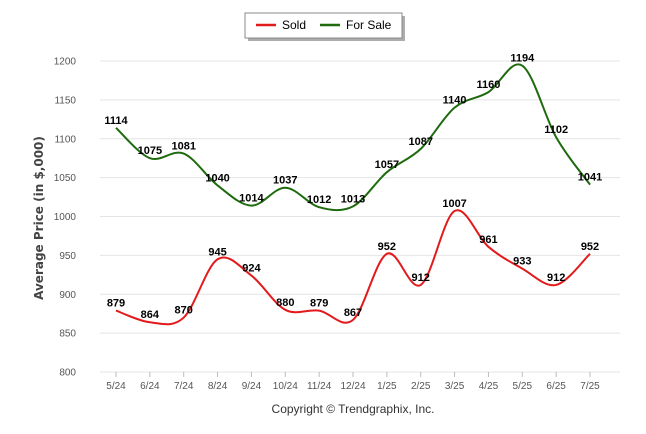 This screenshot has height=434, width=646. What do you see at coordinates (184, 386) in the screenshot?
I see `x-tick-label: 7/24` at bounding box center [184, 386].